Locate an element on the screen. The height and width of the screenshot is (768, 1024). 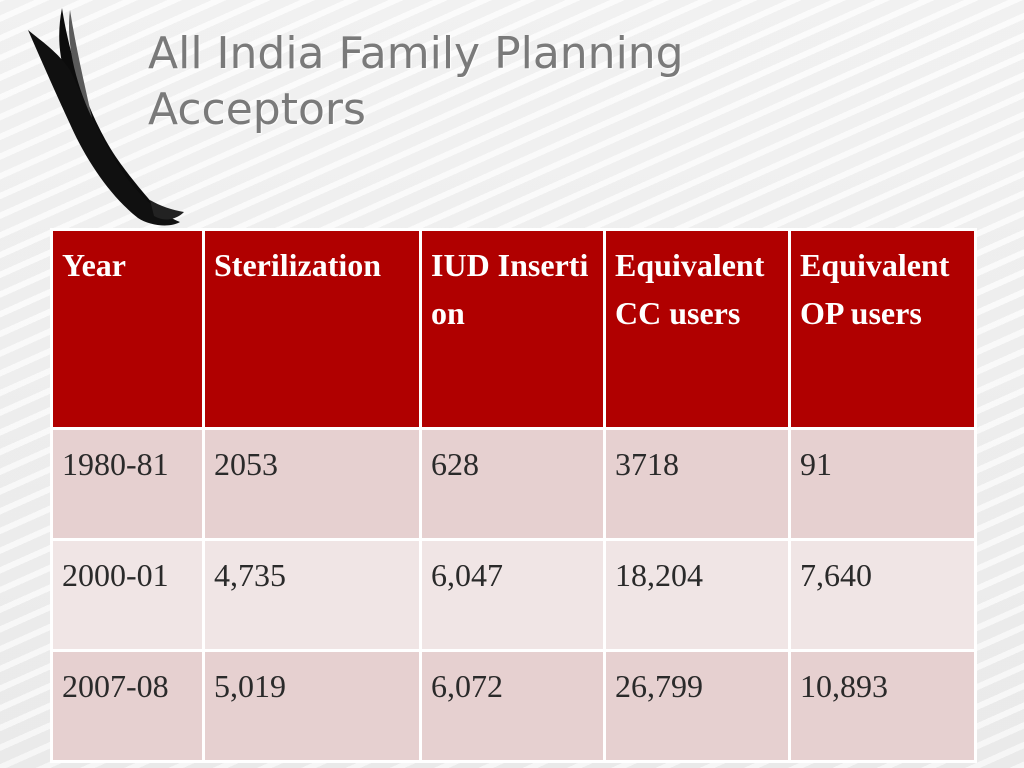
table-row: 2000-01 4,735 6,047 18,204 7,640 is located at coordinates (513, 595).